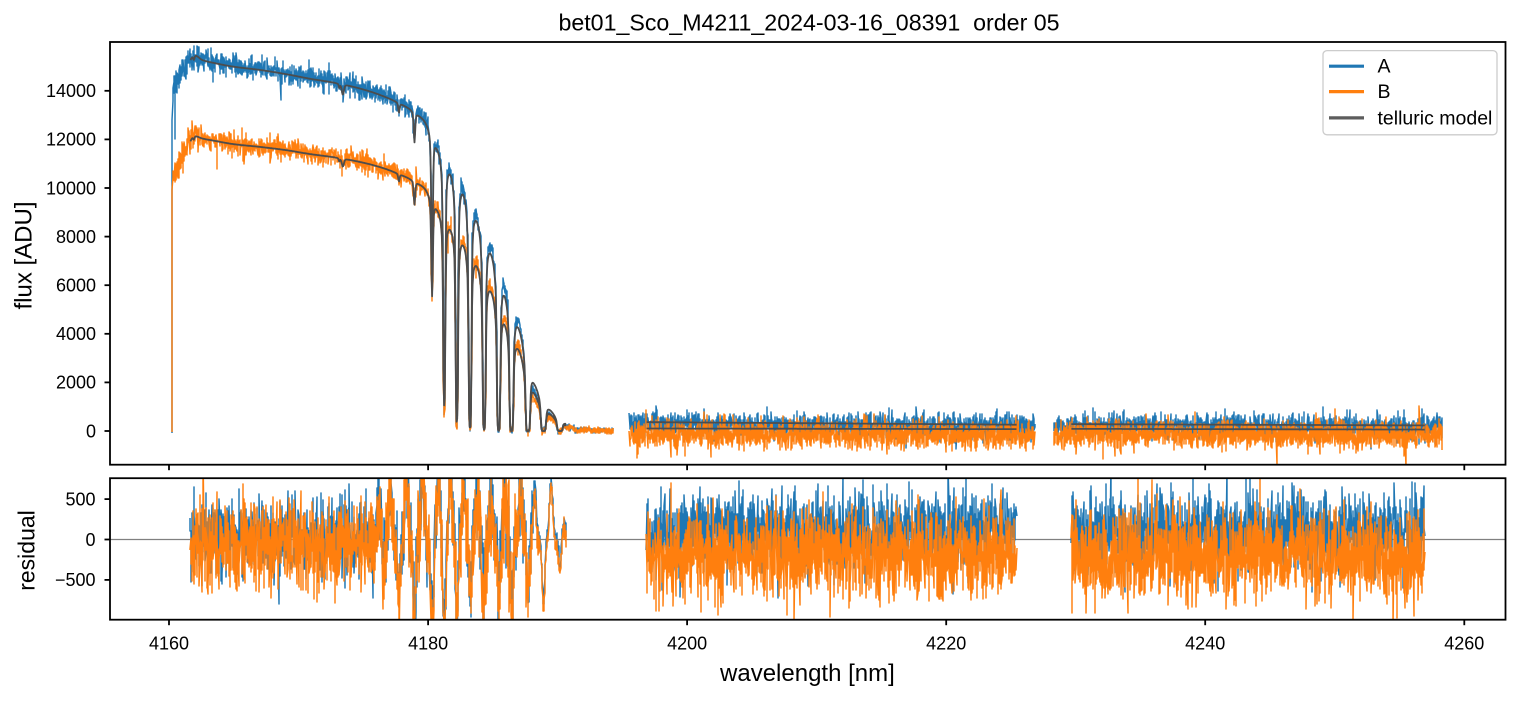  What do you see at coordinates (807, 673) in the screenshot?
I see `svg-text: wavelength [nm]` at bounding box center [807, 673].